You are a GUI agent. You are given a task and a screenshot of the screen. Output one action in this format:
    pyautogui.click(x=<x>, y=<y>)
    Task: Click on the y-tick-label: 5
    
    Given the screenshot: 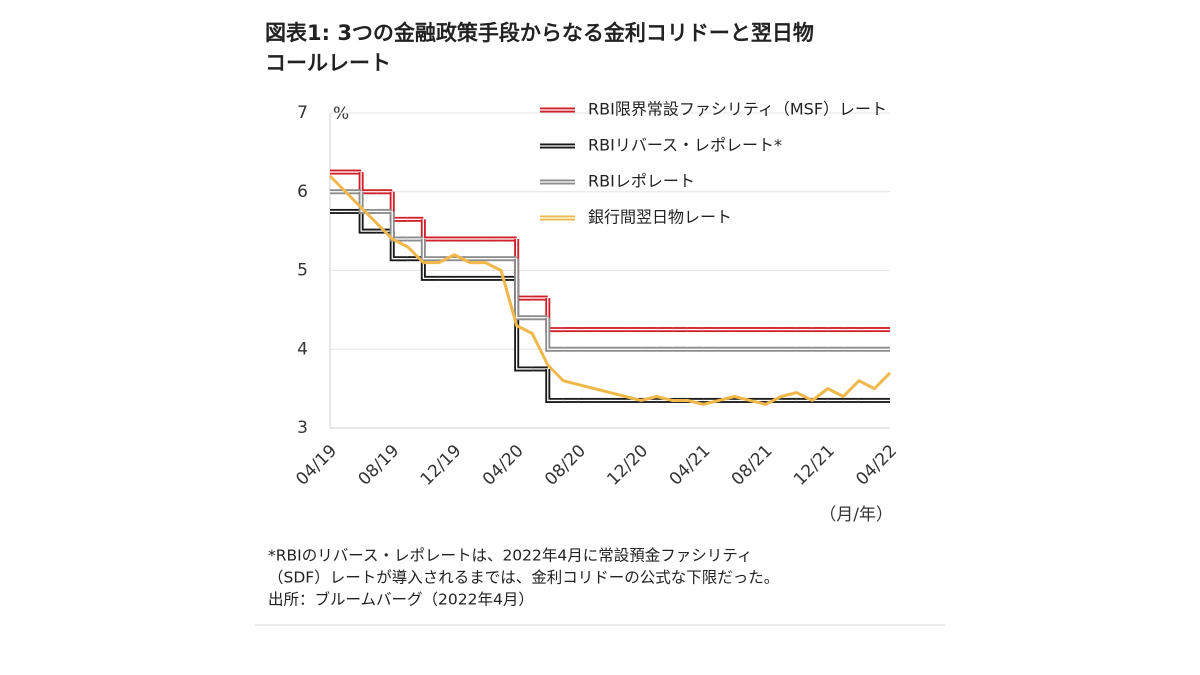 What is the action you would take?
    pyautogui.click(x=302, y=271)
    